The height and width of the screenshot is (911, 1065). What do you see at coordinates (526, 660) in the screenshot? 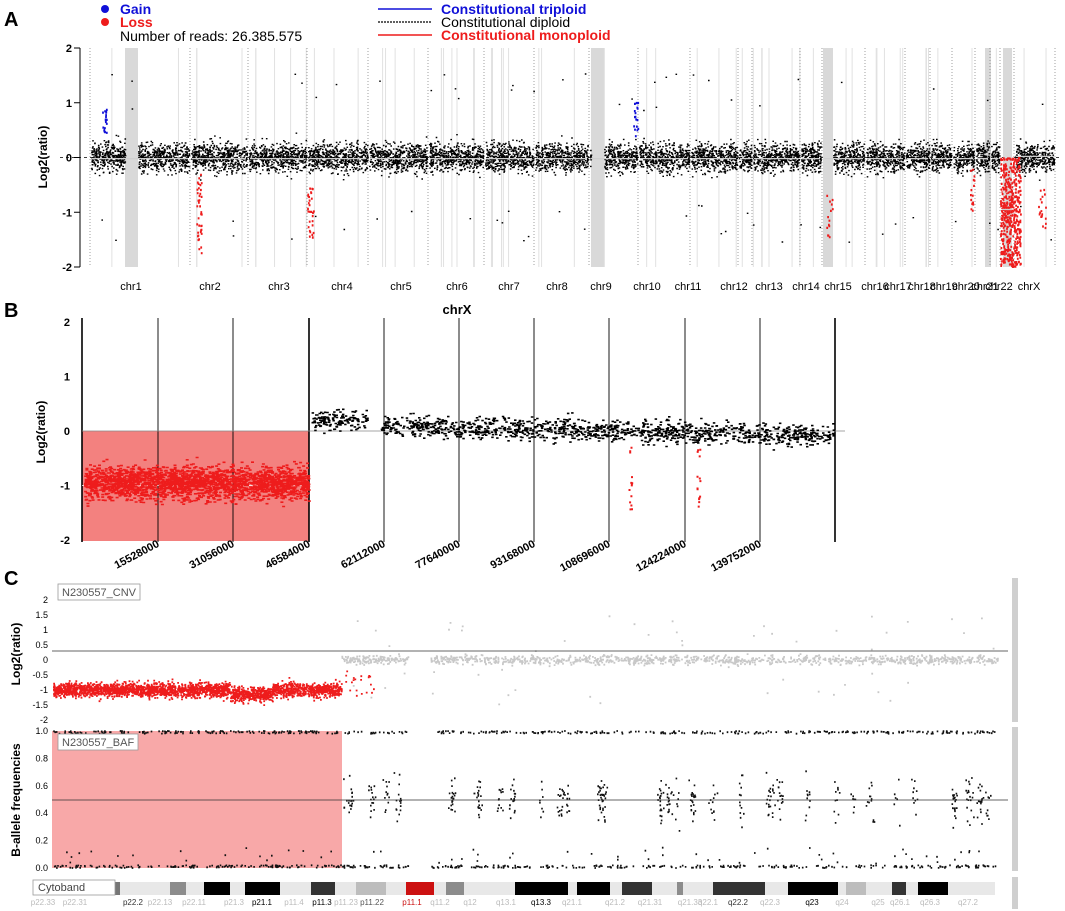
I see `cnv-data-points` at bounding box center [526, 660].